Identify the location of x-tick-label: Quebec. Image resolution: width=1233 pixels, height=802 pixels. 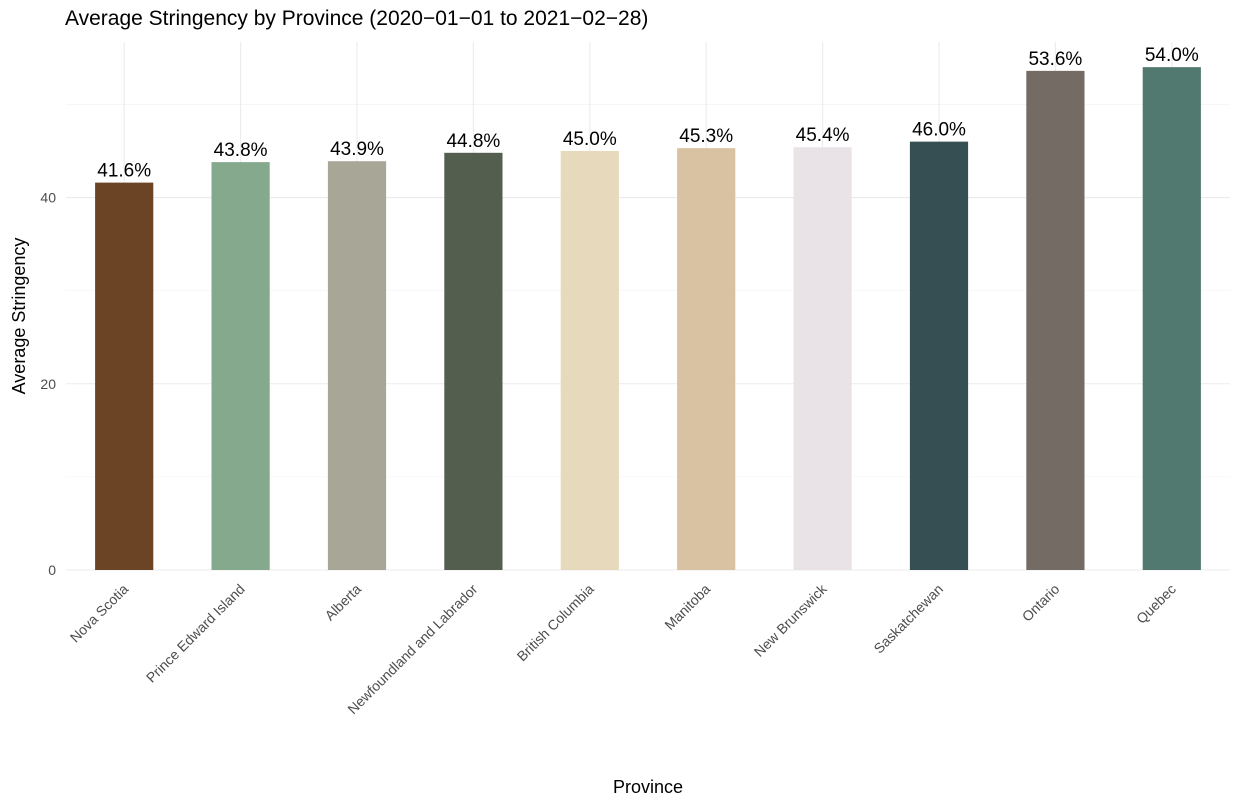
(1156, 604).